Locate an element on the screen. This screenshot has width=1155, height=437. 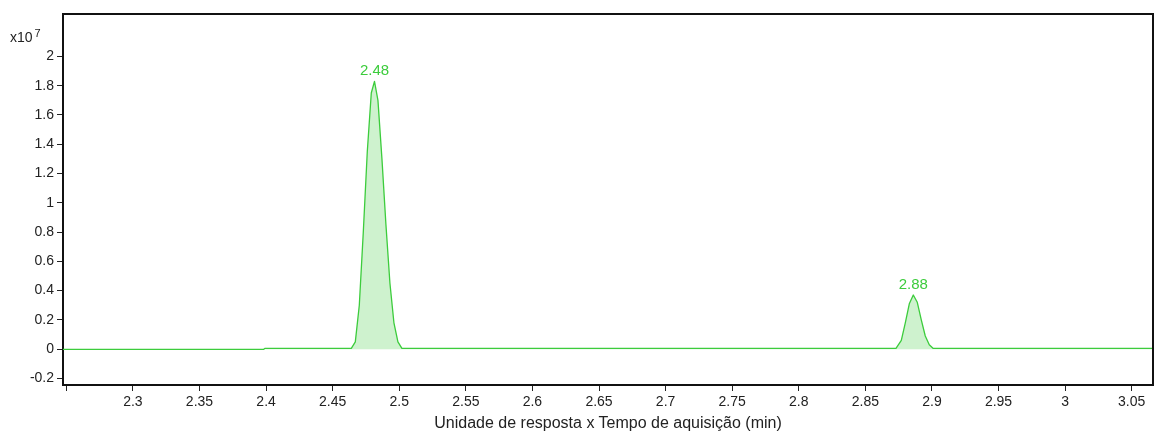
x-tick-label: 2.5 is located at coordinates (399, 401).